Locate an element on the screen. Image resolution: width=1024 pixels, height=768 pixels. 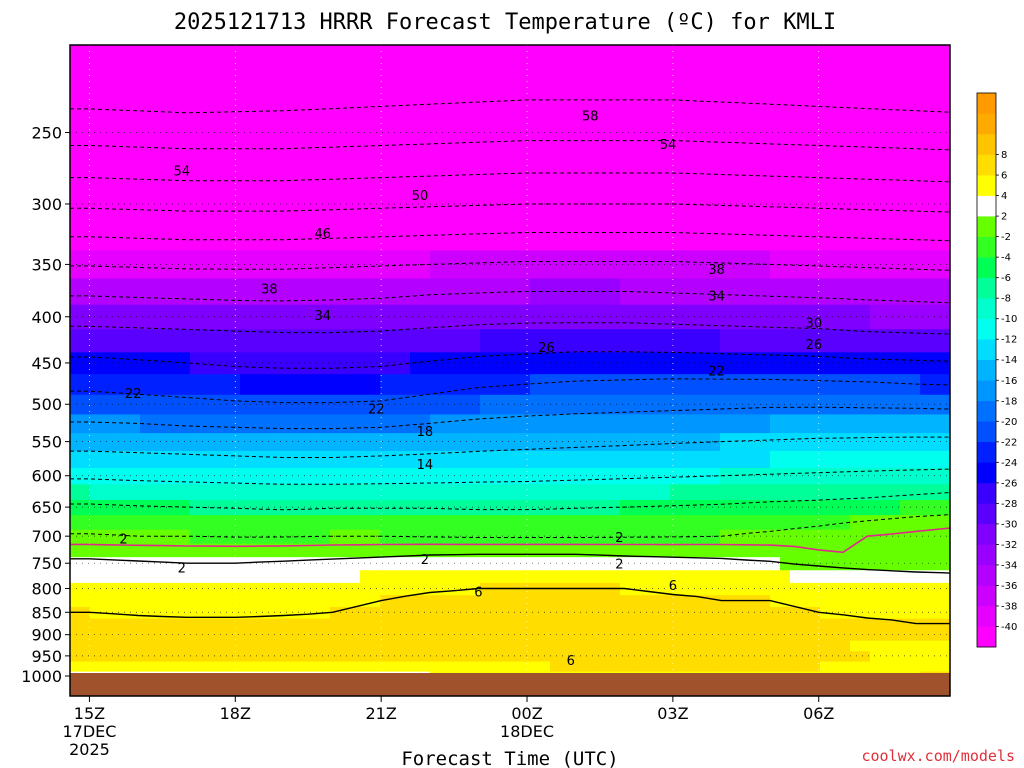
colorbar-swatch is located at coordinates (986, 616).